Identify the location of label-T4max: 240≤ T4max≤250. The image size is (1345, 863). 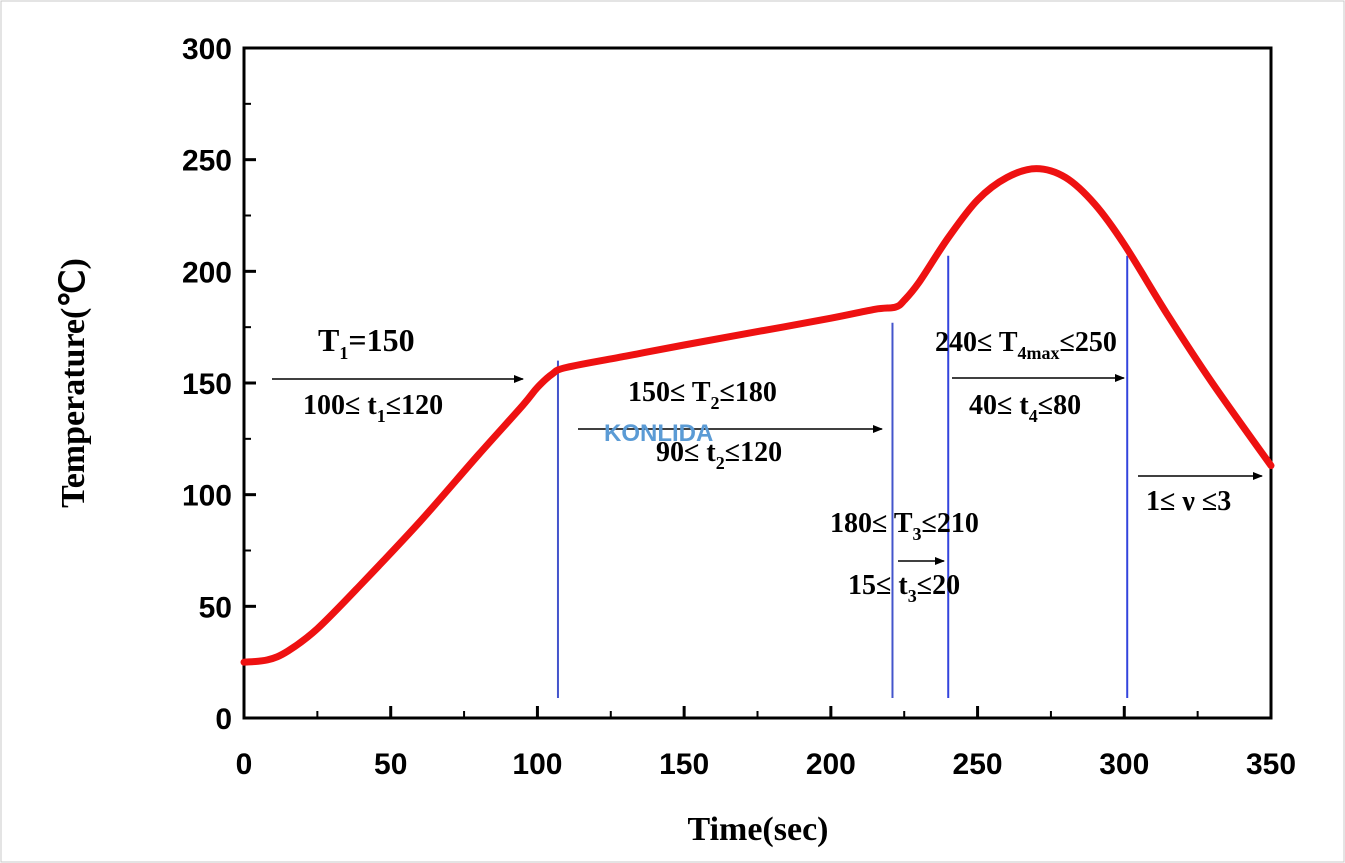
(1026, 345).